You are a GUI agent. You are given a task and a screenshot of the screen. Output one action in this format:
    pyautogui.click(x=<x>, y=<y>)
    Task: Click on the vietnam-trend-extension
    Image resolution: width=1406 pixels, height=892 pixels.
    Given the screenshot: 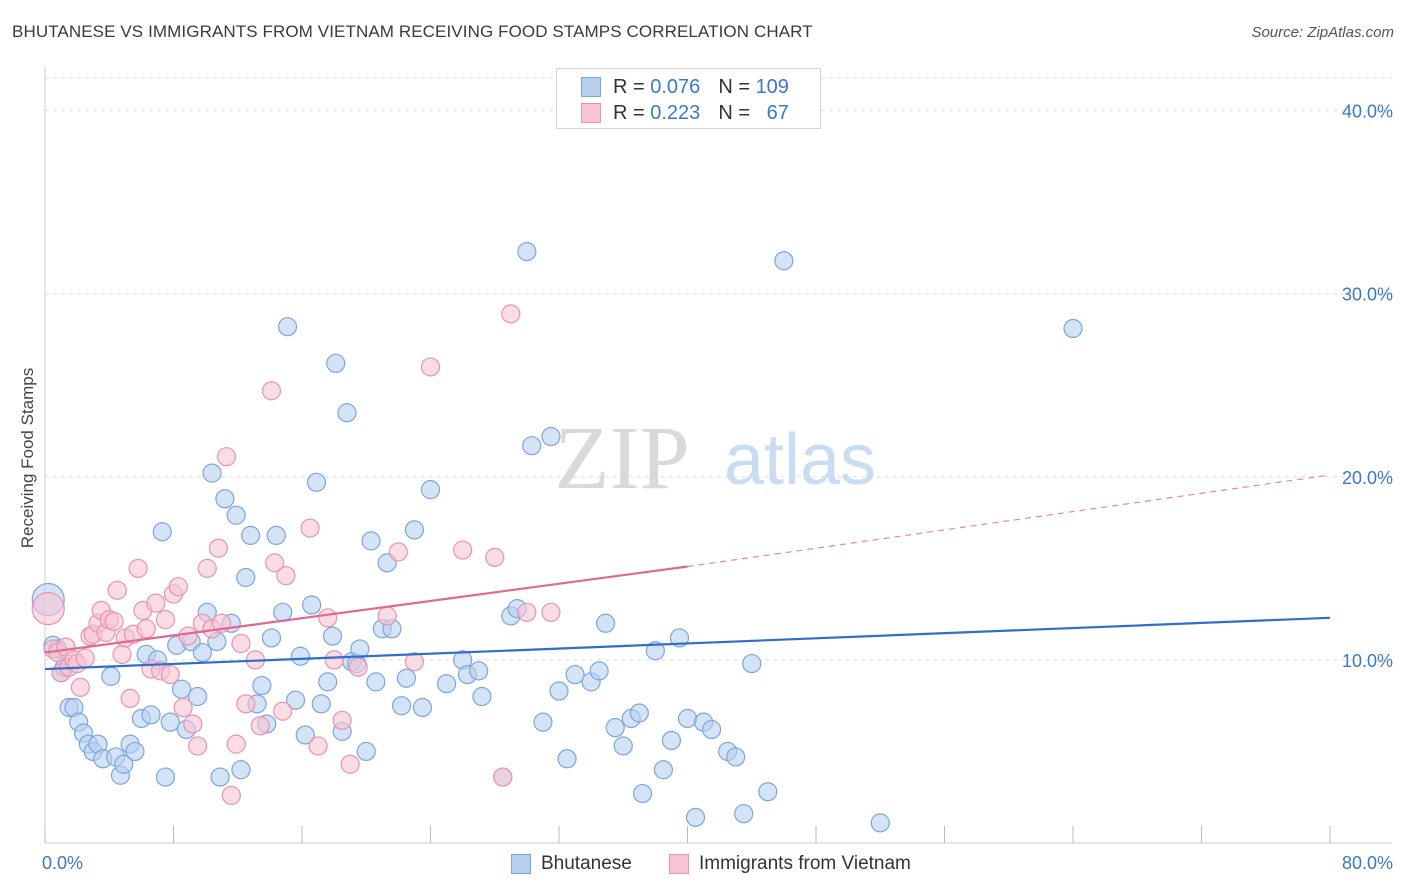 What is the action you would take?
    pyautogui.click(x=1009, y=521)
    